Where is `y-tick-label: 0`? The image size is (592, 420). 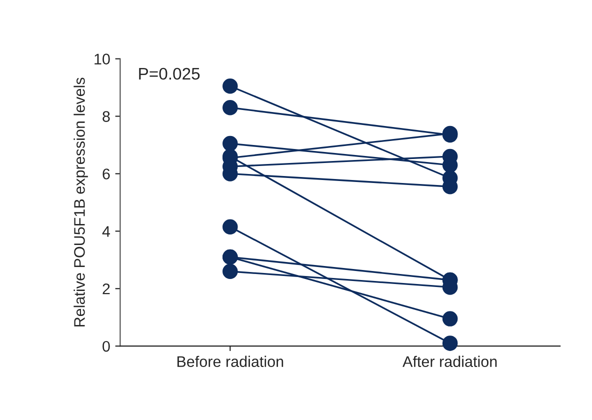
y-tick-label: 0 is located at coordinates (106, 346).